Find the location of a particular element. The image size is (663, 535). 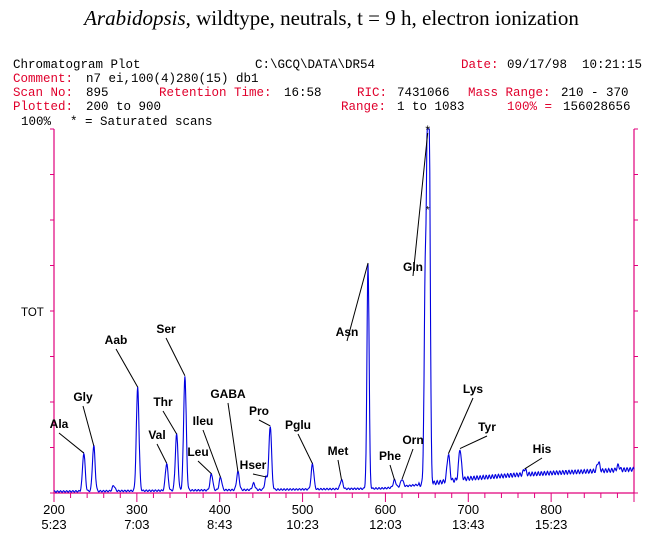

comment-value: n7 ei,100(4)280(15) db1 is located at coordinates (172, 79).